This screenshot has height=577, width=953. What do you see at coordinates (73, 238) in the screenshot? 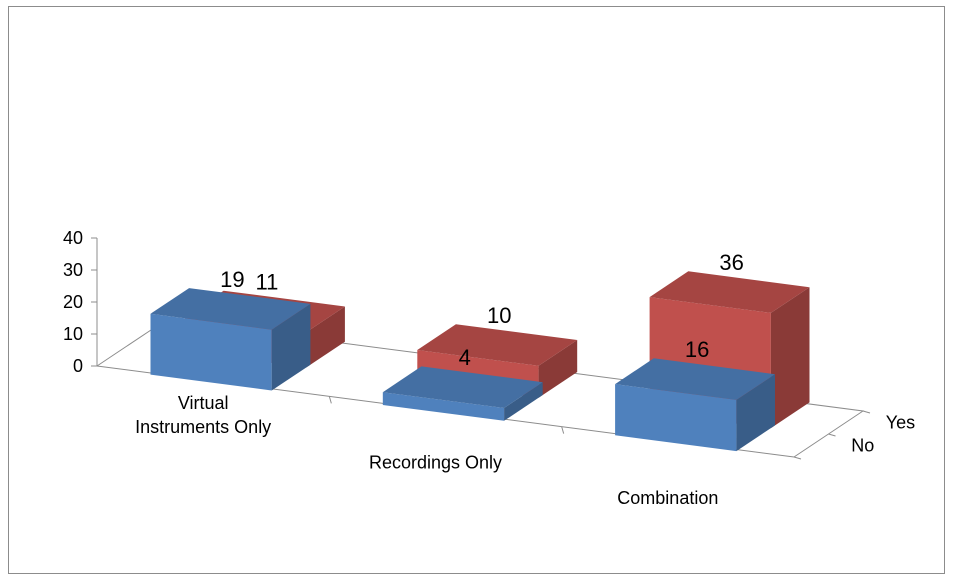
I see `y-tick-label: 40` at bounding box center [73, 238].